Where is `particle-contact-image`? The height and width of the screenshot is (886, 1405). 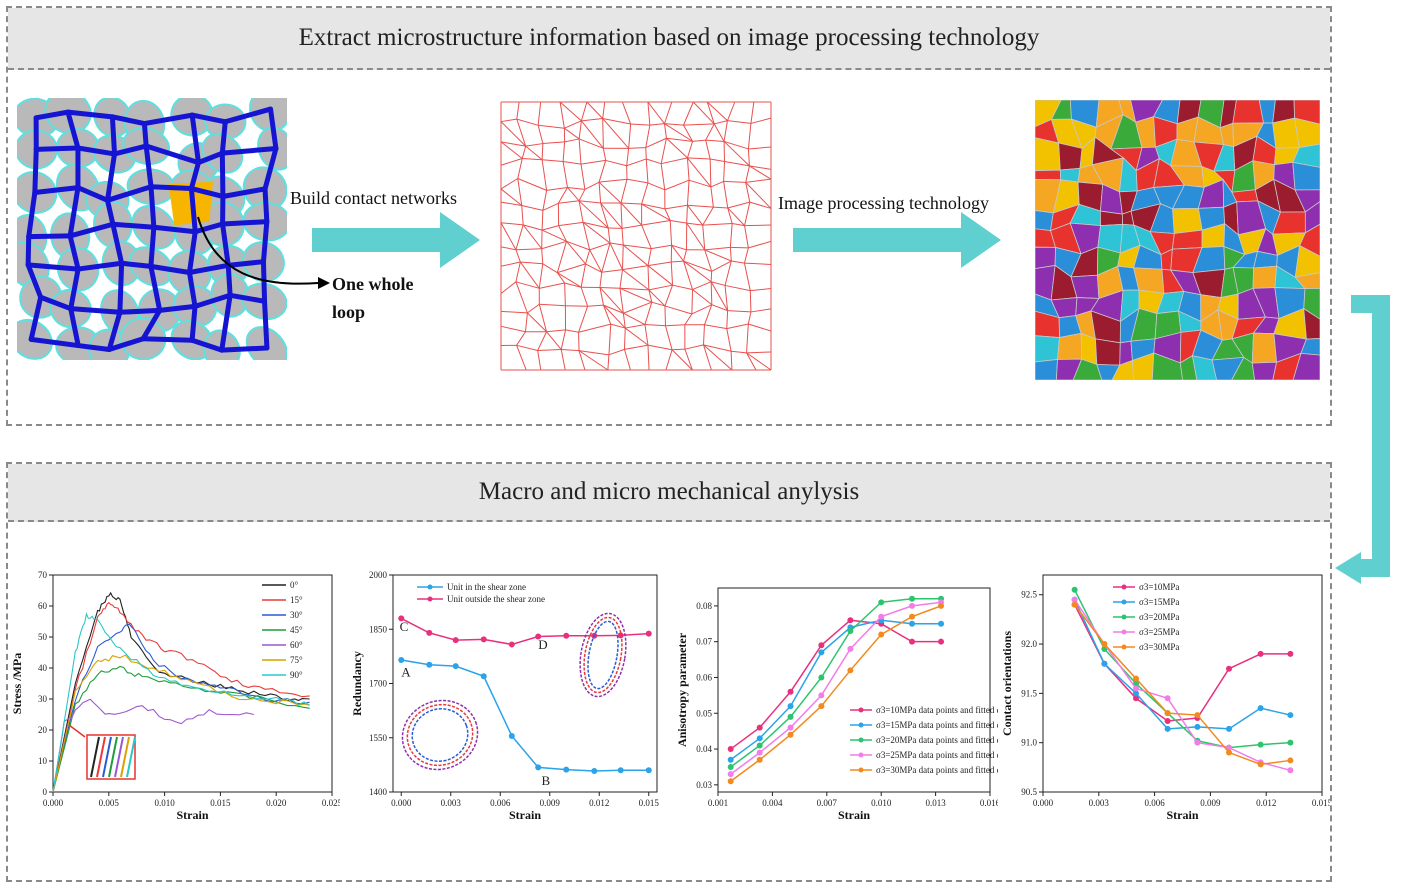 particle-contact-image is located at coordinates (152, 229).